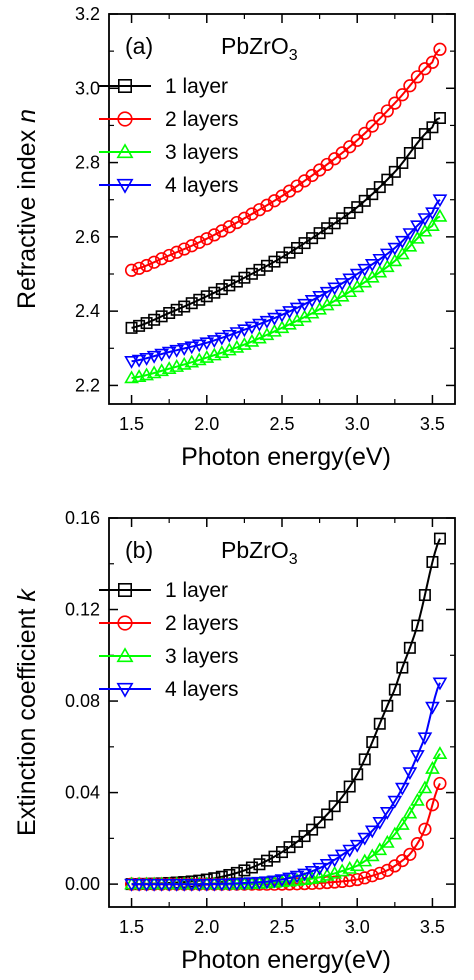 This screenshot has width=474, height=980. I want to click on panel-a-x-tick-label: 2.5, so click(281, 424).